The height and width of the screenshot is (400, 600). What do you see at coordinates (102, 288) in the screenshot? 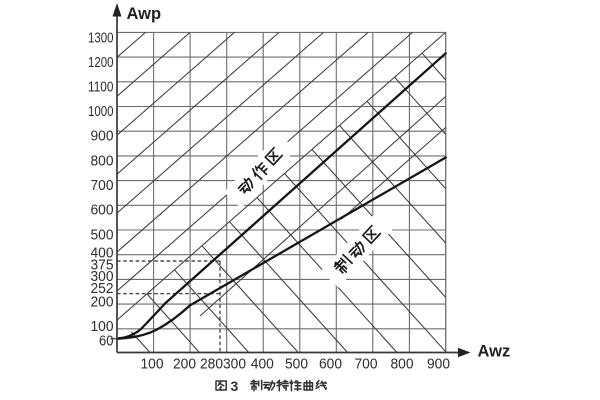
I see `svg-text: 252` at bounding box center [102, 288].